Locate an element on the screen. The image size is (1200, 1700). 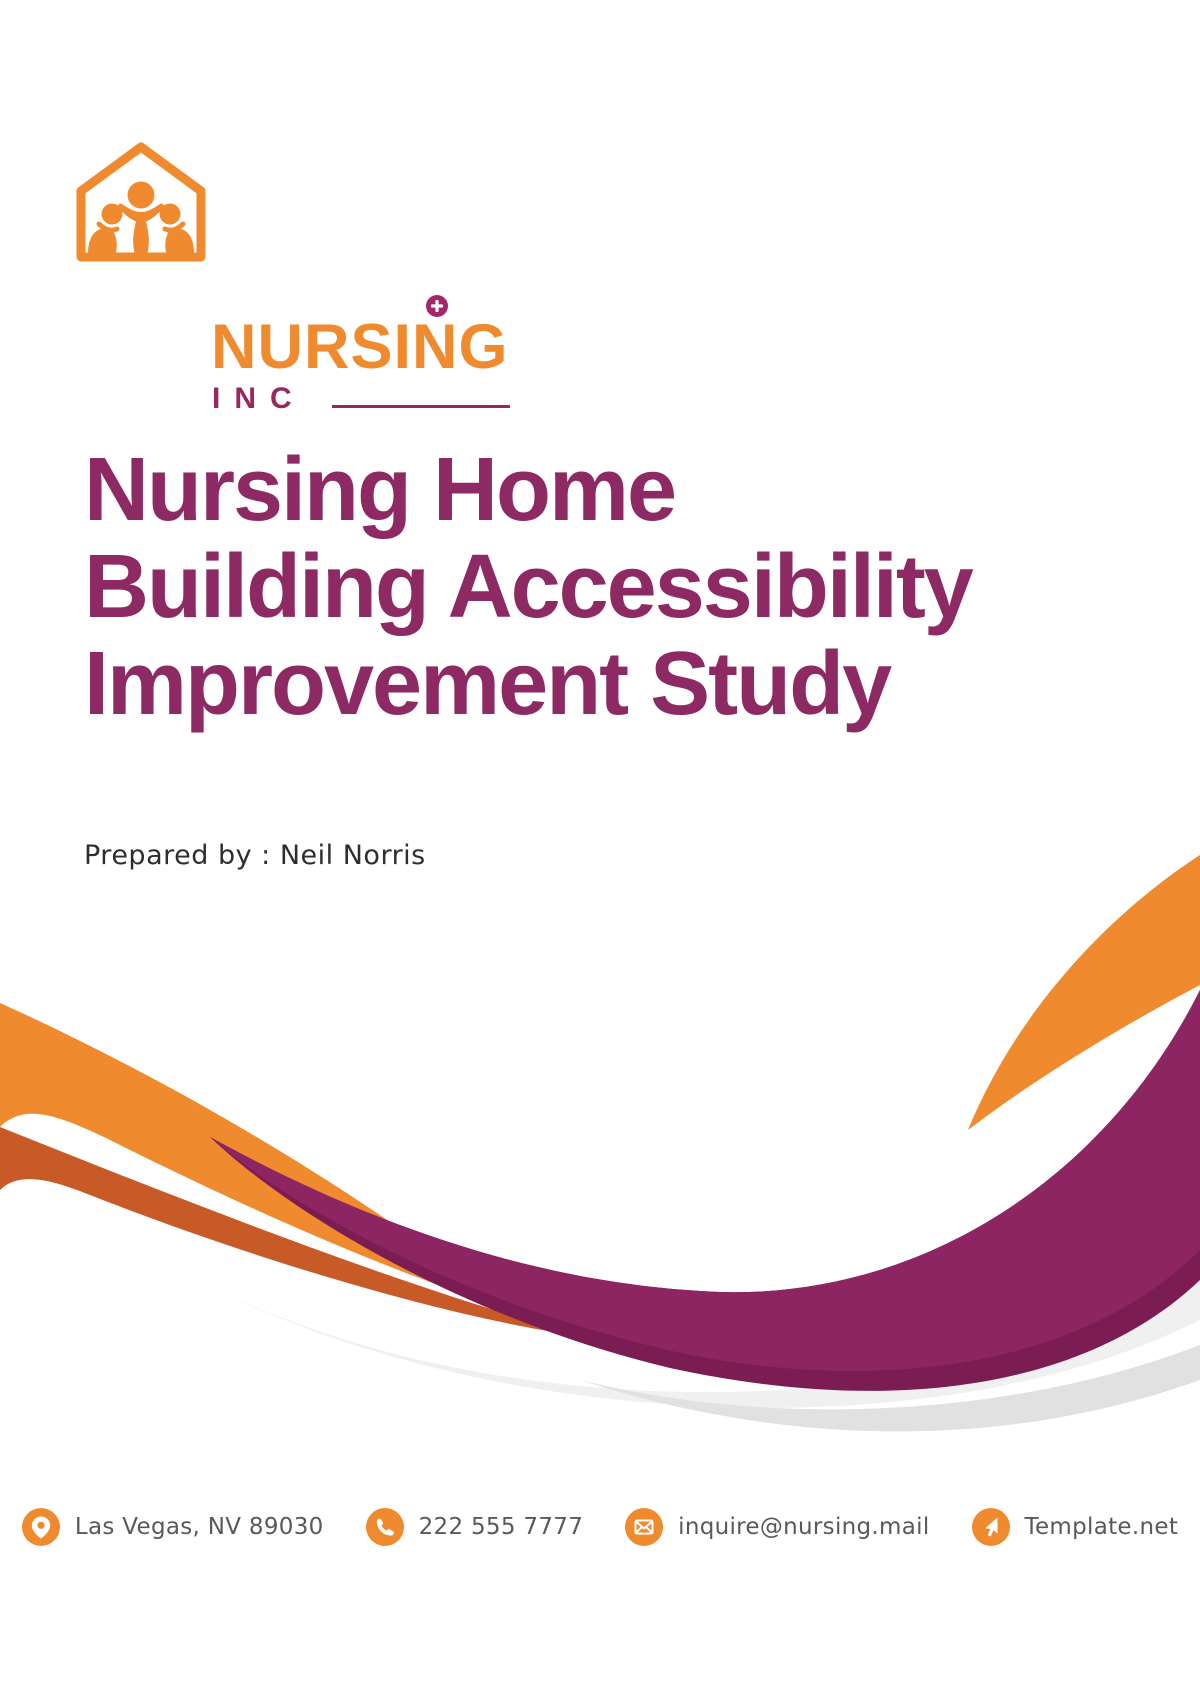
footer-email: inquire@nursing.mail is located at coordinates (777, 1527).